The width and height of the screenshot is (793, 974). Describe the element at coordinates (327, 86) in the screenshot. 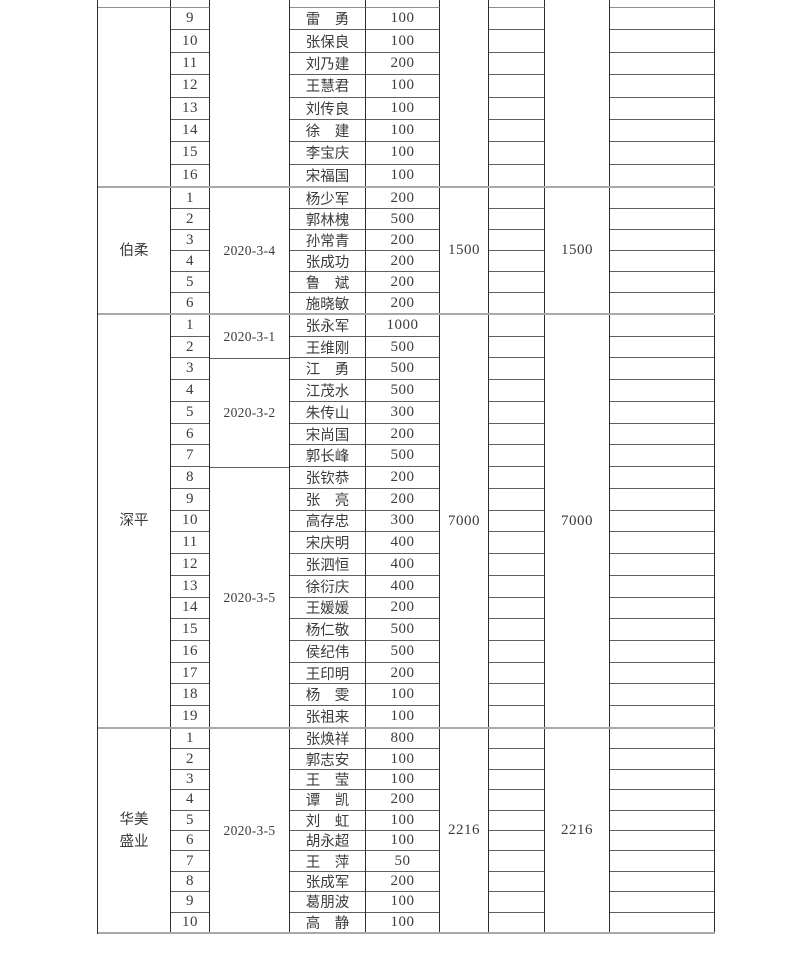

I see `donor-name-cell: 王慧君` at that location.